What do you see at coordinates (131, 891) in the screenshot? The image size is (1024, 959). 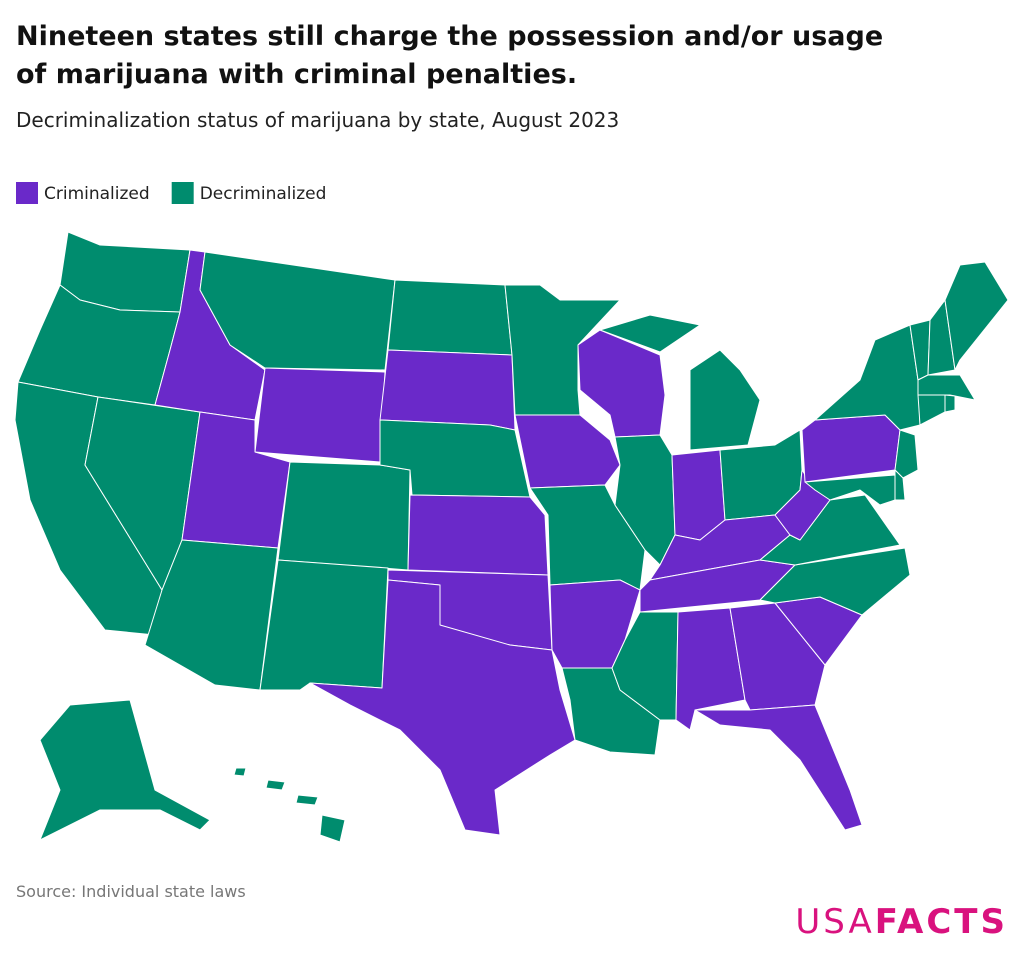 I see `source: Source: Individual state laws` at bounding box center [131, 891].